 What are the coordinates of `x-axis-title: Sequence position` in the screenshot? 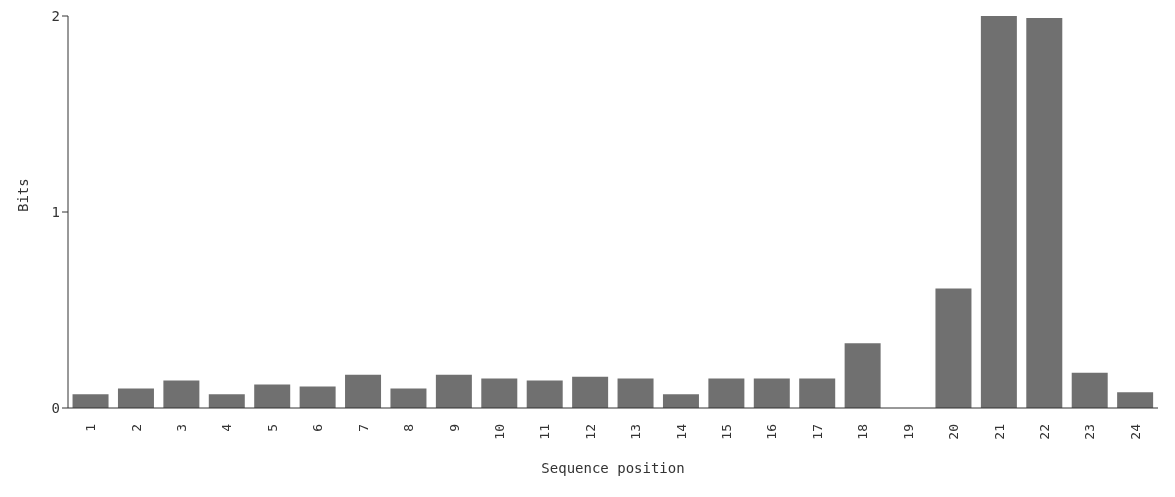 It's located at (613, 468).